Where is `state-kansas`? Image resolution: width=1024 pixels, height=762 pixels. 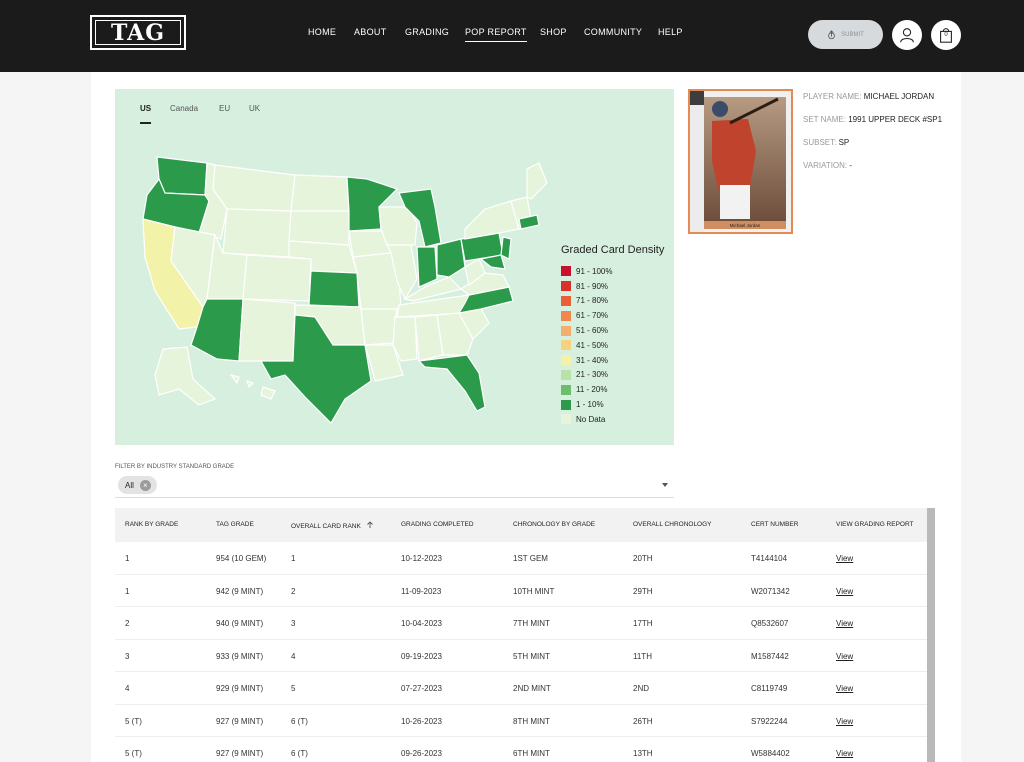
state-kansas is located at coordinates (334, 289).